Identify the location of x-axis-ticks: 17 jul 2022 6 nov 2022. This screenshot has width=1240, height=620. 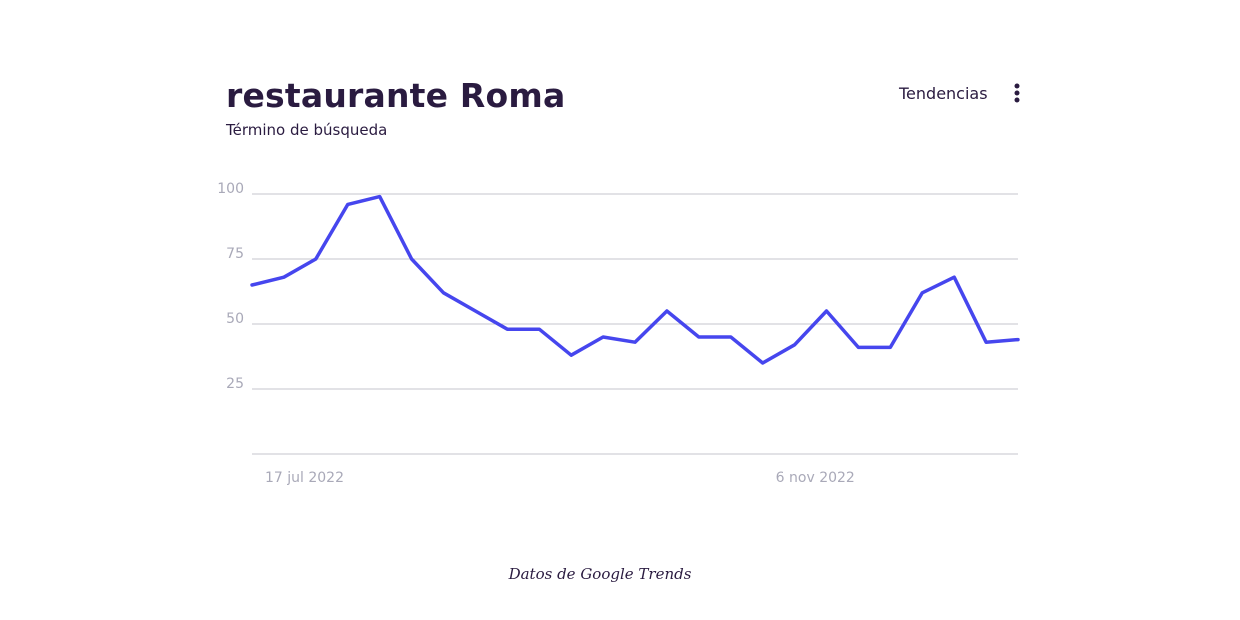
(560, 478).